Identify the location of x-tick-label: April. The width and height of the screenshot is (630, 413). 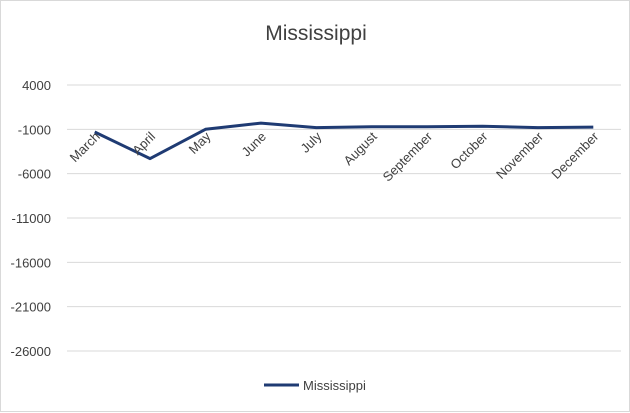
(143, 143).